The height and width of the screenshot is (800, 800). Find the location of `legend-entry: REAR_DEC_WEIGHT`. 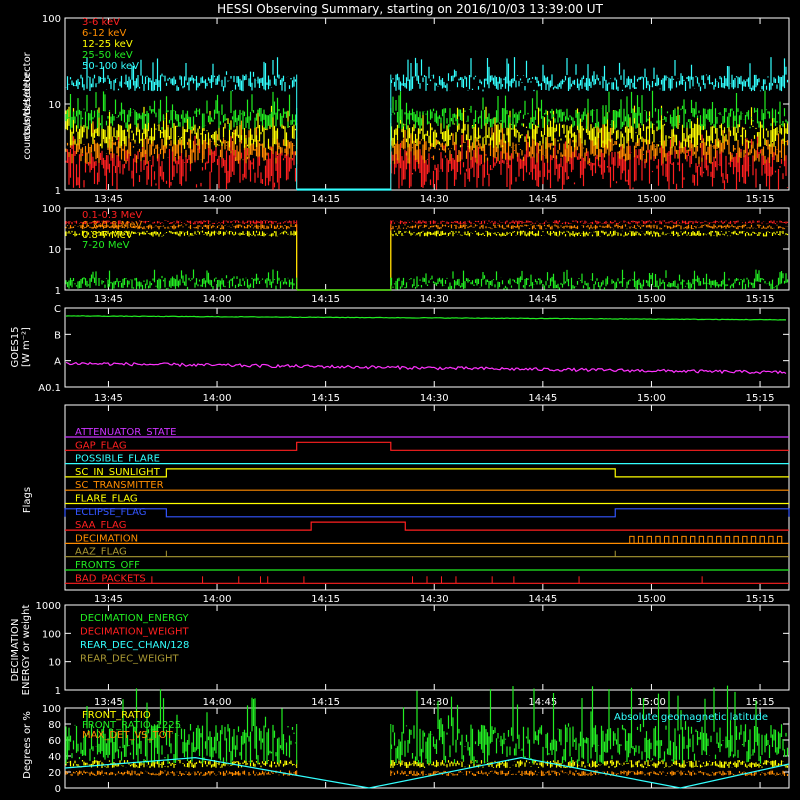

legend-entry: REAR_DEC_WEIGHT is located at coordinates (129, 659).